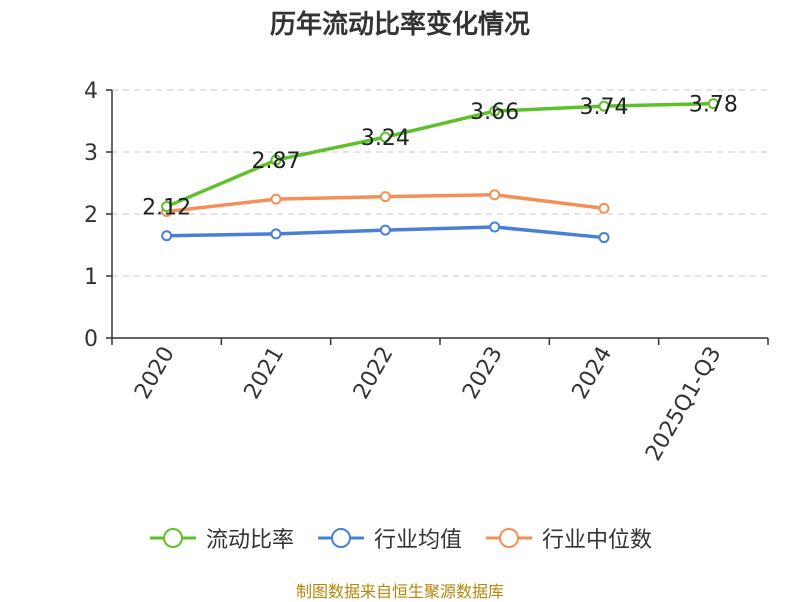 The height and width of the screenshot is (602, 800). Describe the element at coordinates (155, 373) in the screenshot. I see `x-tick-label: 2020` at that location.